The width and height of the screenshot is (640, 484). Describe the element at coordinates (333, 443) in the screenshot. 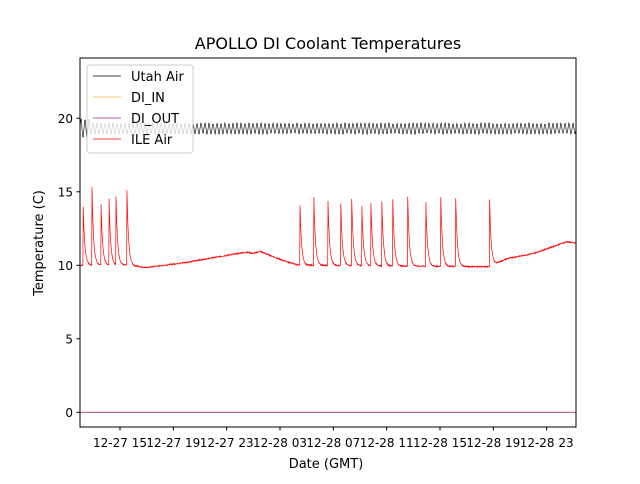

I see `x-tick-label: 12-28 07` at that location.